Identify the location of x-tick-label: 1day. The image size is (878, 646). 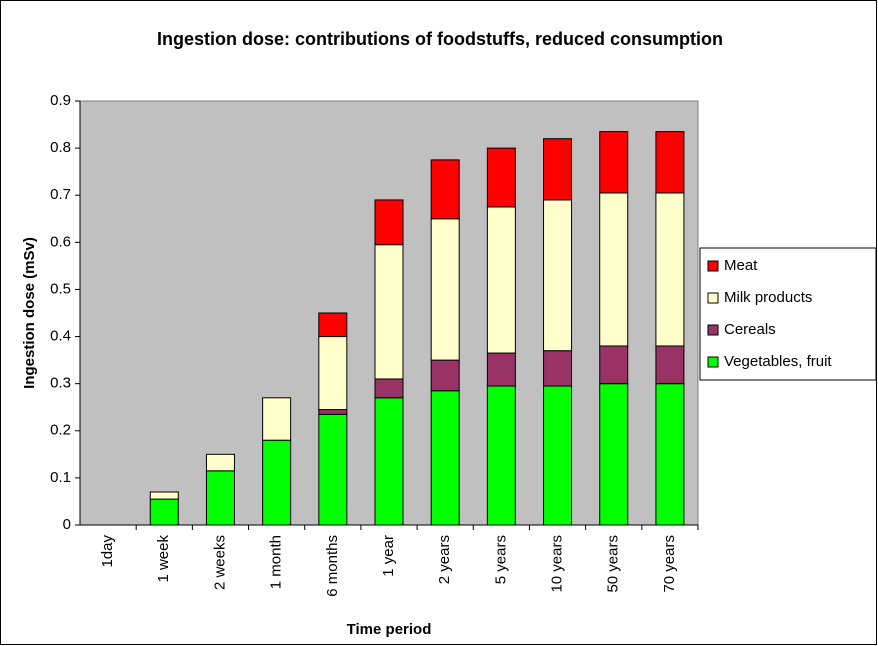
(107, 551).